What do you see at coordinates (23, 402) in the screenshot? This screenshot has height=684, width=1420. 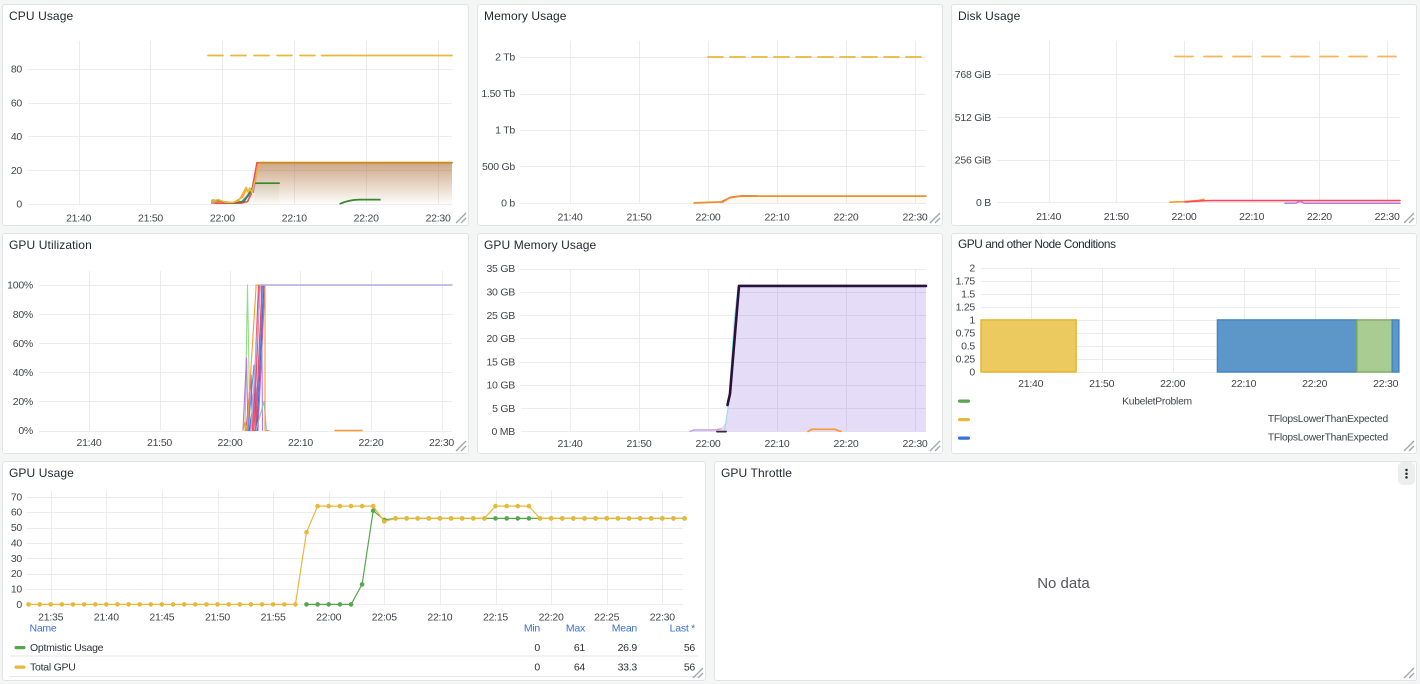 I see `svg-text: 20%` at bounding box center [23, 402].